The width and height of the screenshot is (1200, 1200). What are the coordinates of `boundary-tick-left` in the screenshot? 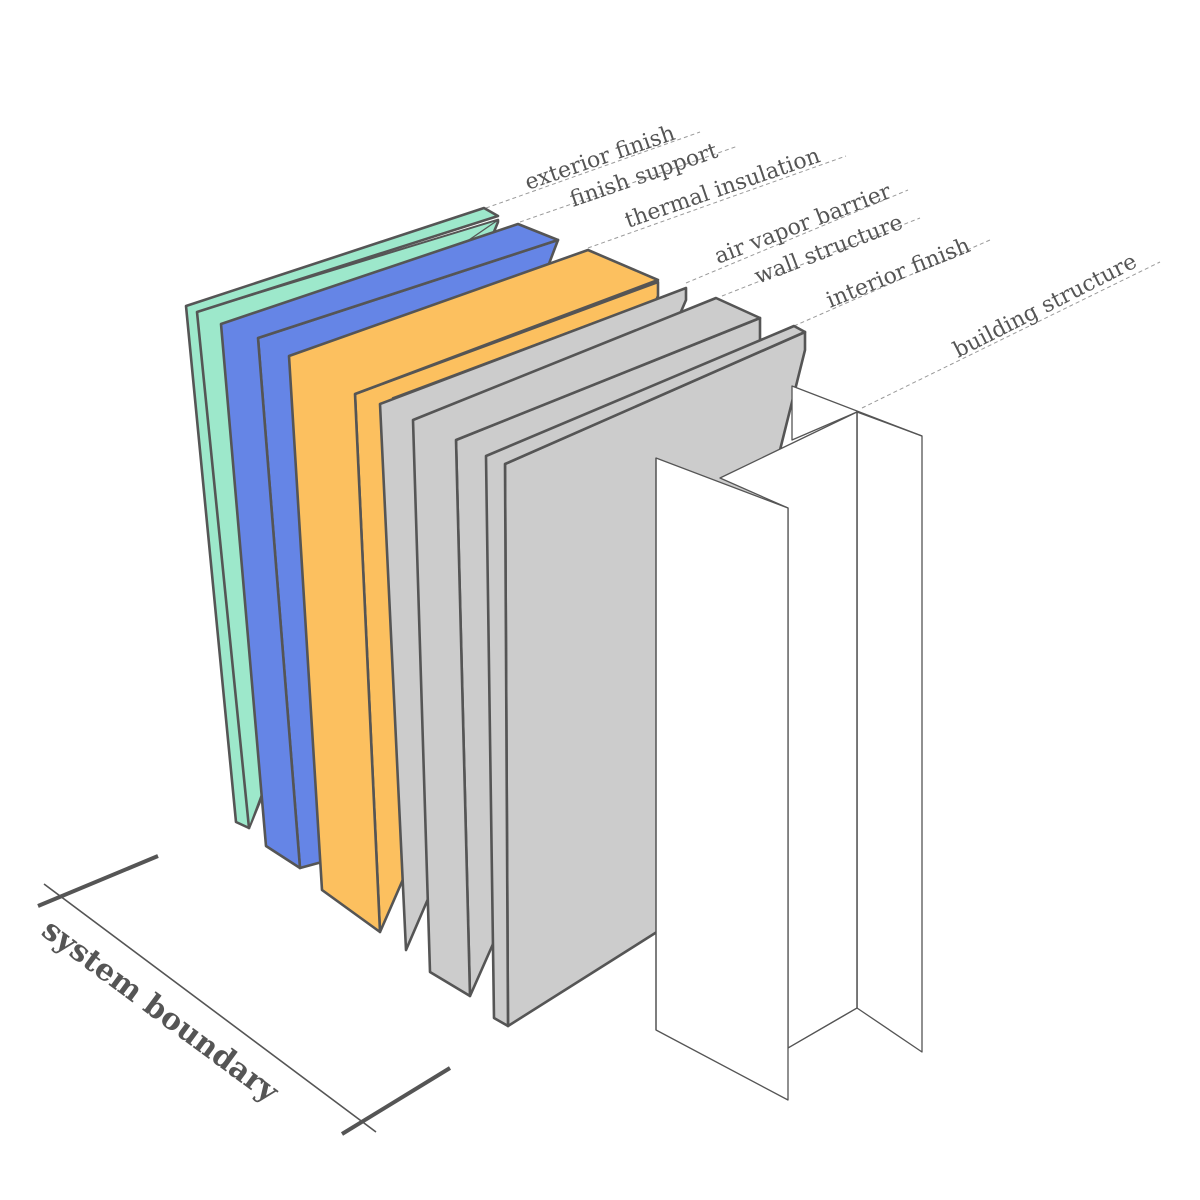 It's located at (98, 881).